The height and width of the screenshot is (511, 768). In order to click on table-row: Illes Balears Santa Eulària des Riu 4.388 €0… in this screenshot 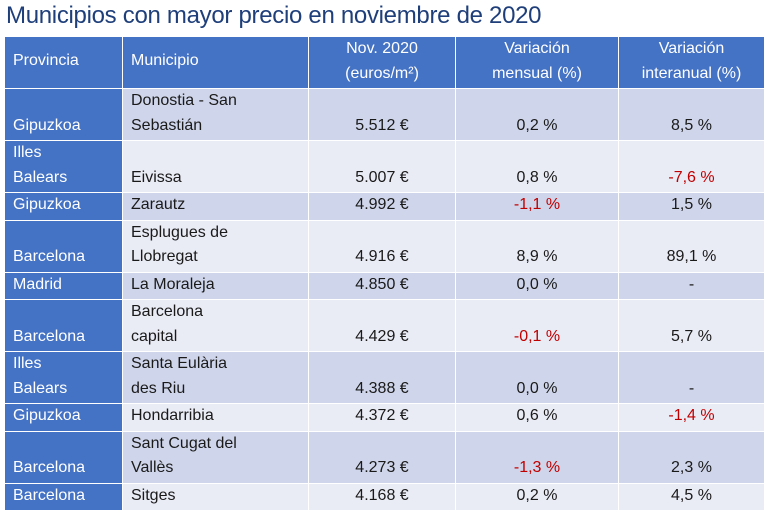, I will do `click(384, 377)`.